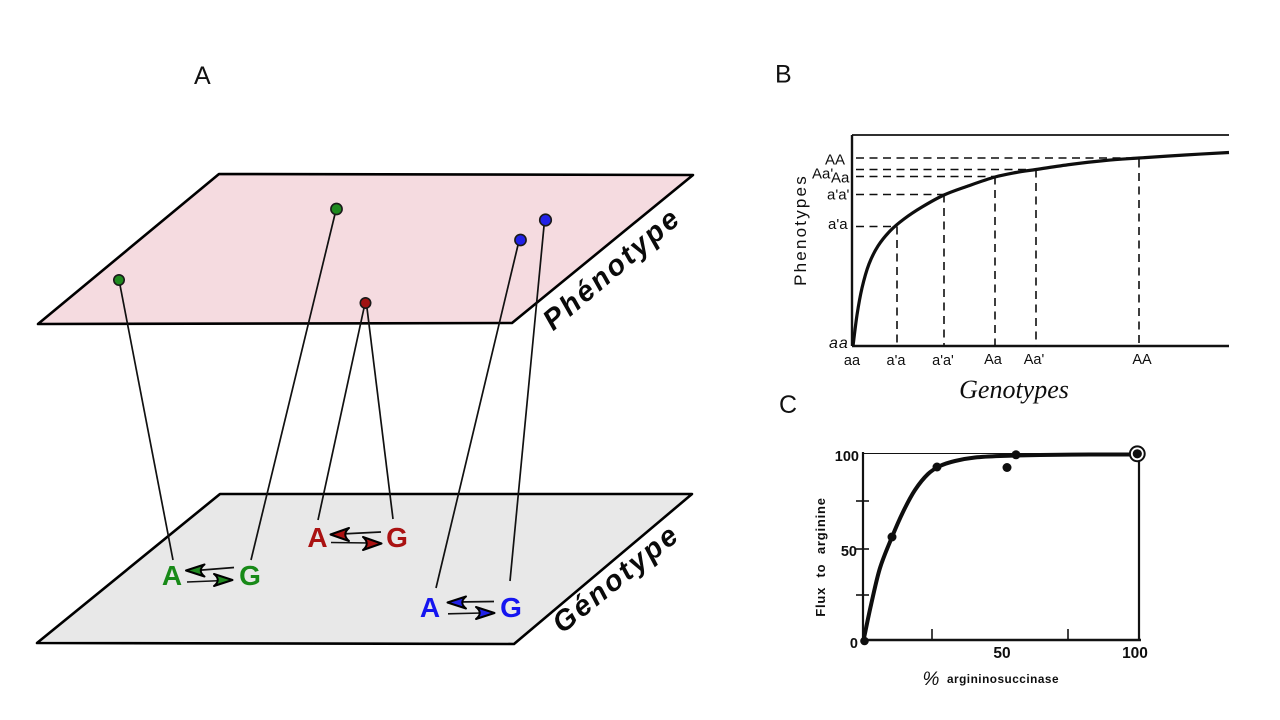  What do you see at coordinates (783, 75) in the screenshot?
I see `svg-text: B` at bounding box center [783, 75].